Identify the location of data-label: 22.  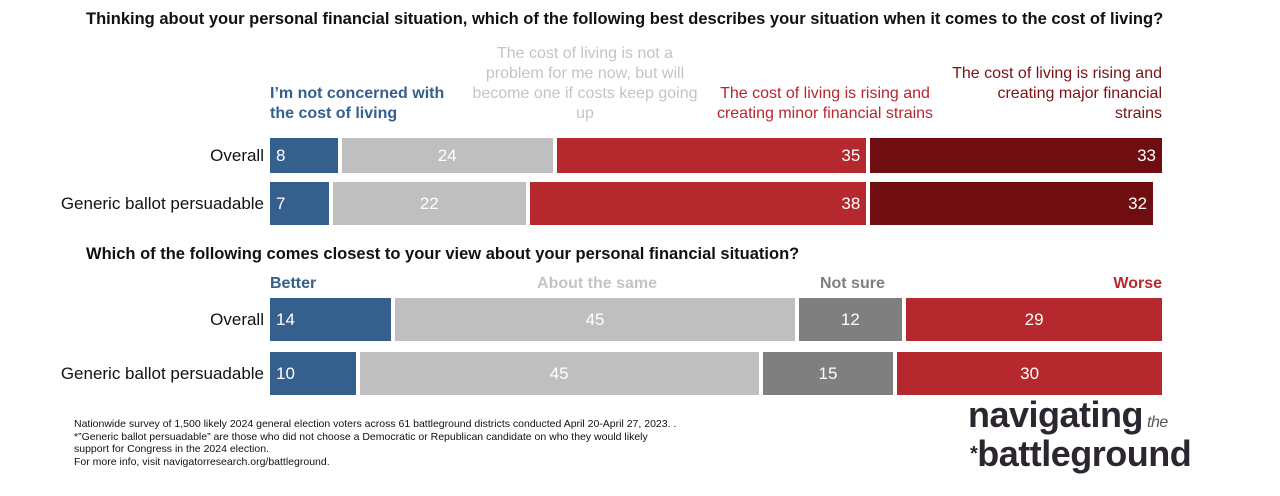
(429, 203).